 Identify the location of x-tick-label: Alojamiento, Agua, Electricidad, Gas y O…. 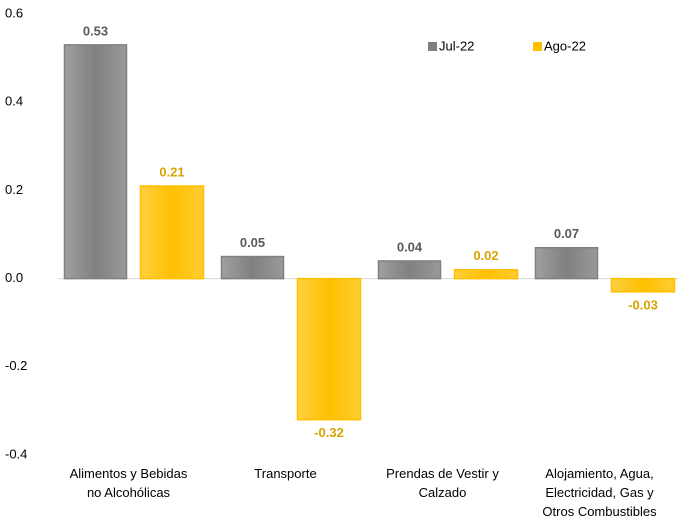
(599, 492).